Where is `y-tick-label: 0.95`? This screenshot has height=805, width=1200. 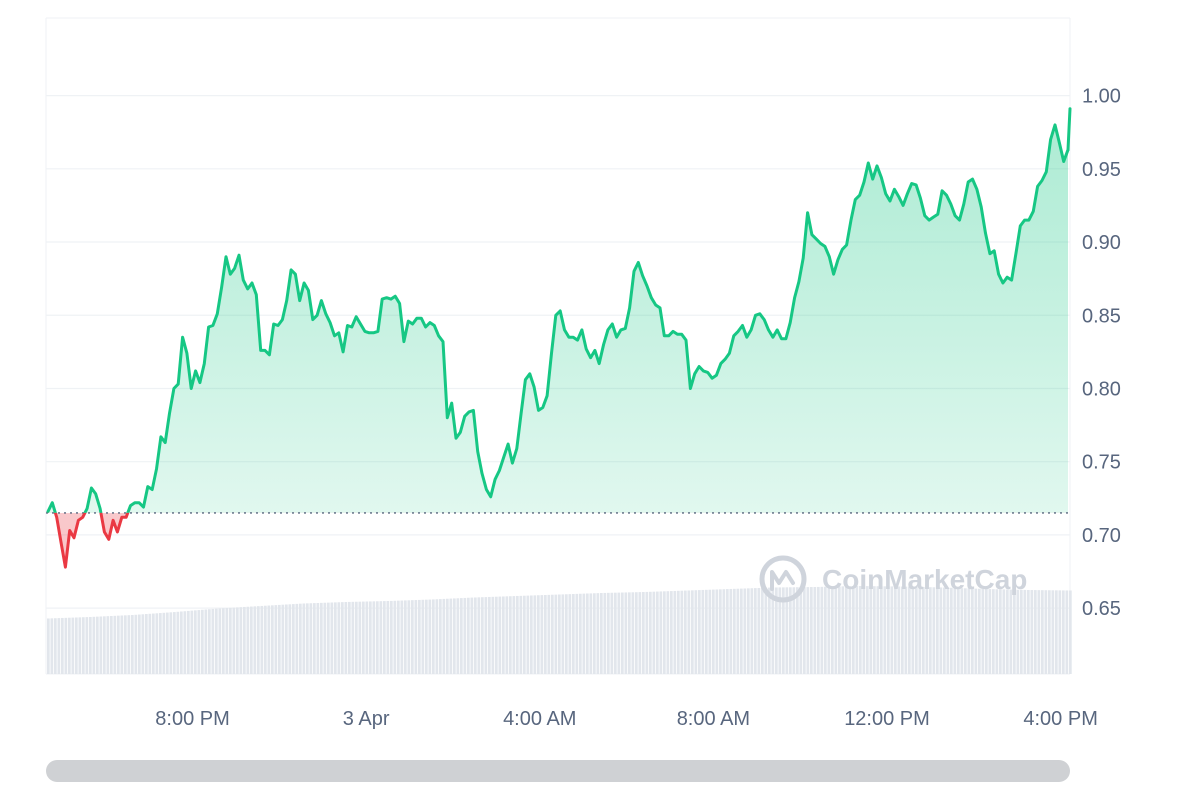 y-tick-label: 0.95 is located at coordinates (1101, 170).